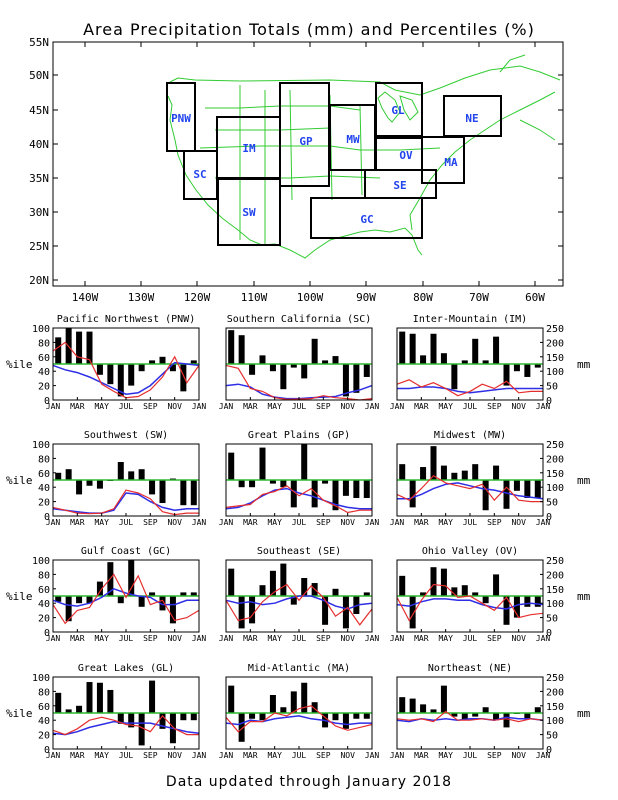 This screenshot has width=618, height=800. I want to click on region-chart: Southeast (SE) JAN MAR MAY JUL SEP NOV JAN, so click(299, 594).